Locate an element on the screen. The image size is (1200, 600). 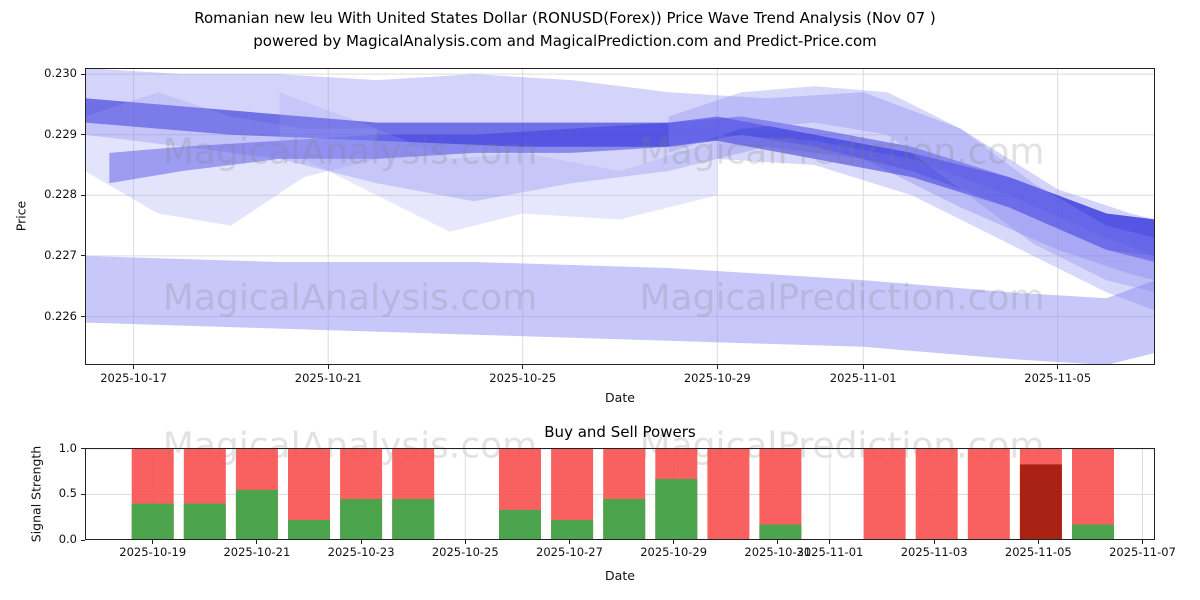
sell-dark-bar is located at coordinates (1040, 502).